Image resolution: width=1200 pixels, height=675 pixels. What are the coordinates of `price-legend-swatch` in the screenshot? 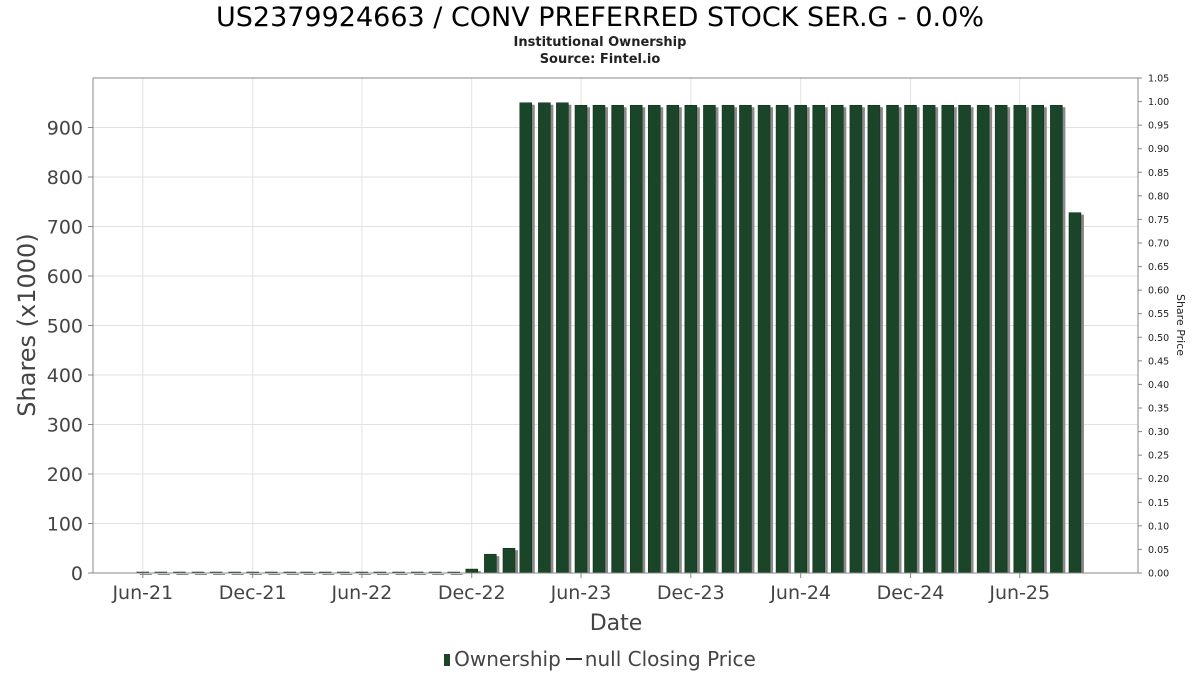 It's located at (573, 659).